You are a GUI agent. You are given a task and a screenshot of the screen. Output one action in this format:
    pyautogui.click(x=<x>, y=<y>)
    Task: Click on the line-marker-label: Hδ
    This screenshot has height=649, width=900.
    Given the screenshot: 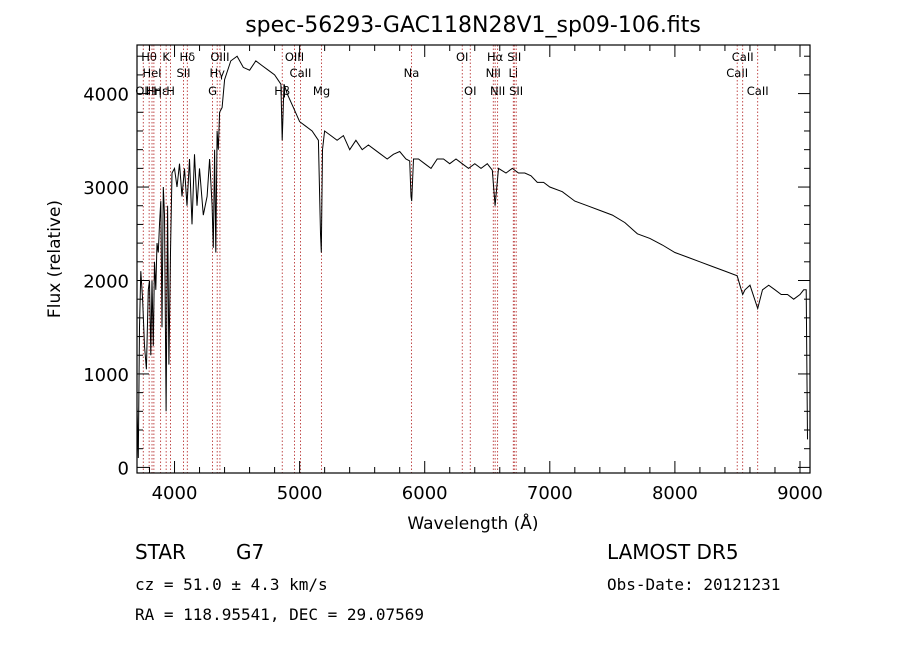 What is the action you would take?
    pyautogui.click(x=187, y=57)
    